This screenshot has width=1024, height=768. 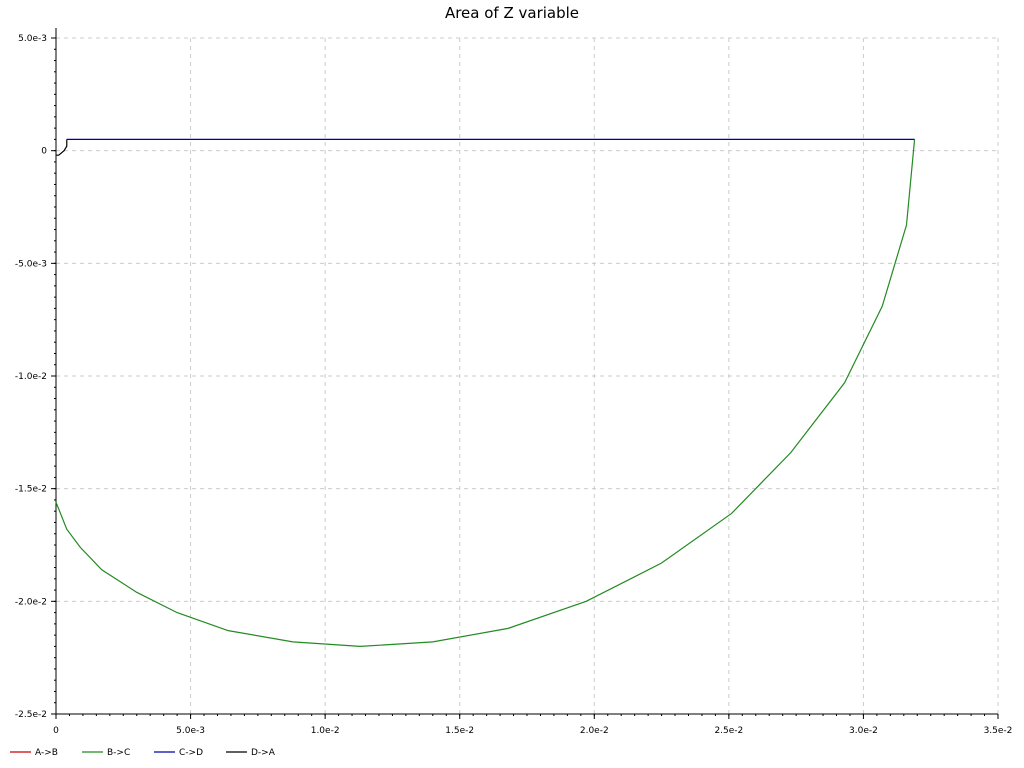 What do you see at coordinates (594, 731) in the screenshot?
I see `x-tick-label: 2.0e-2` at bounding box center [594, 731].